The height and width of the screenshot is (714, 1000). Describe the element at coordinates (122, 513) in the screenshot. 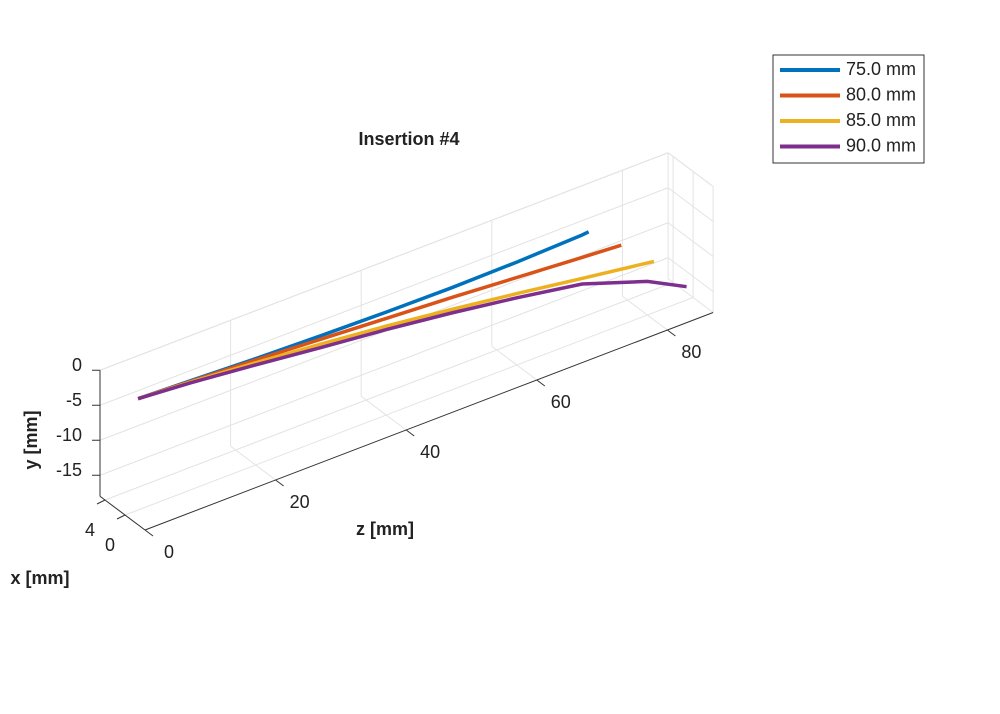

I see `x-axis` at that location.